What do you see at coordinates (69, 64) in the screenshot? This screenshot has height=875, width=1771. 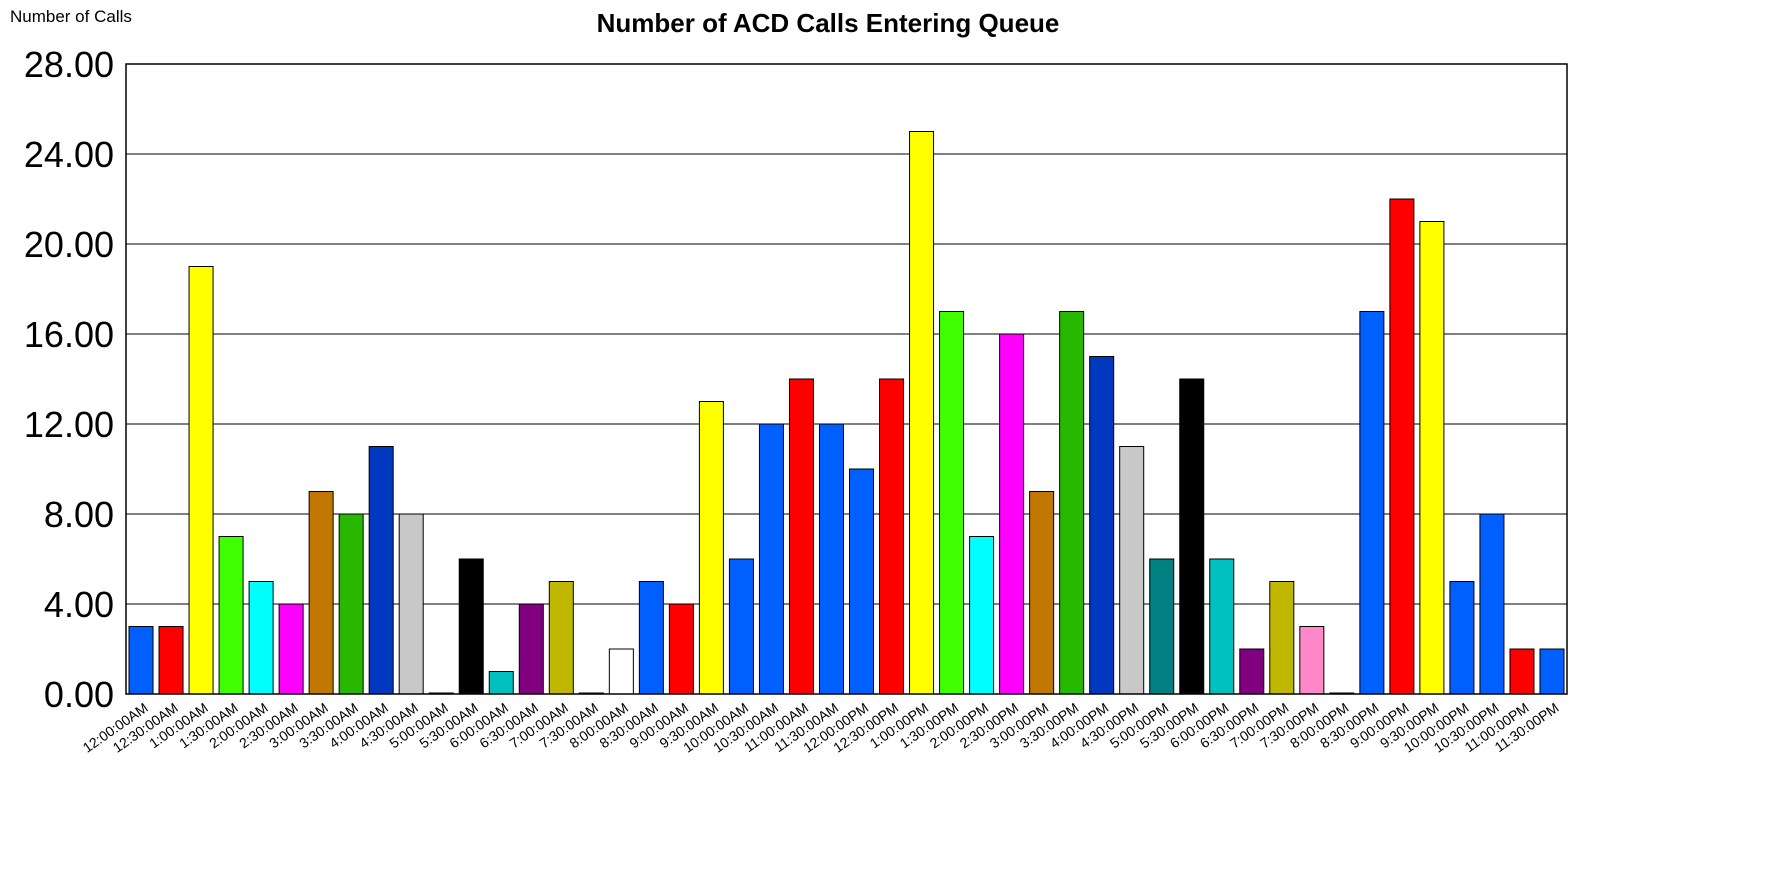 I see `y-tick-label: 28.00` at bounding box center [69, 64].